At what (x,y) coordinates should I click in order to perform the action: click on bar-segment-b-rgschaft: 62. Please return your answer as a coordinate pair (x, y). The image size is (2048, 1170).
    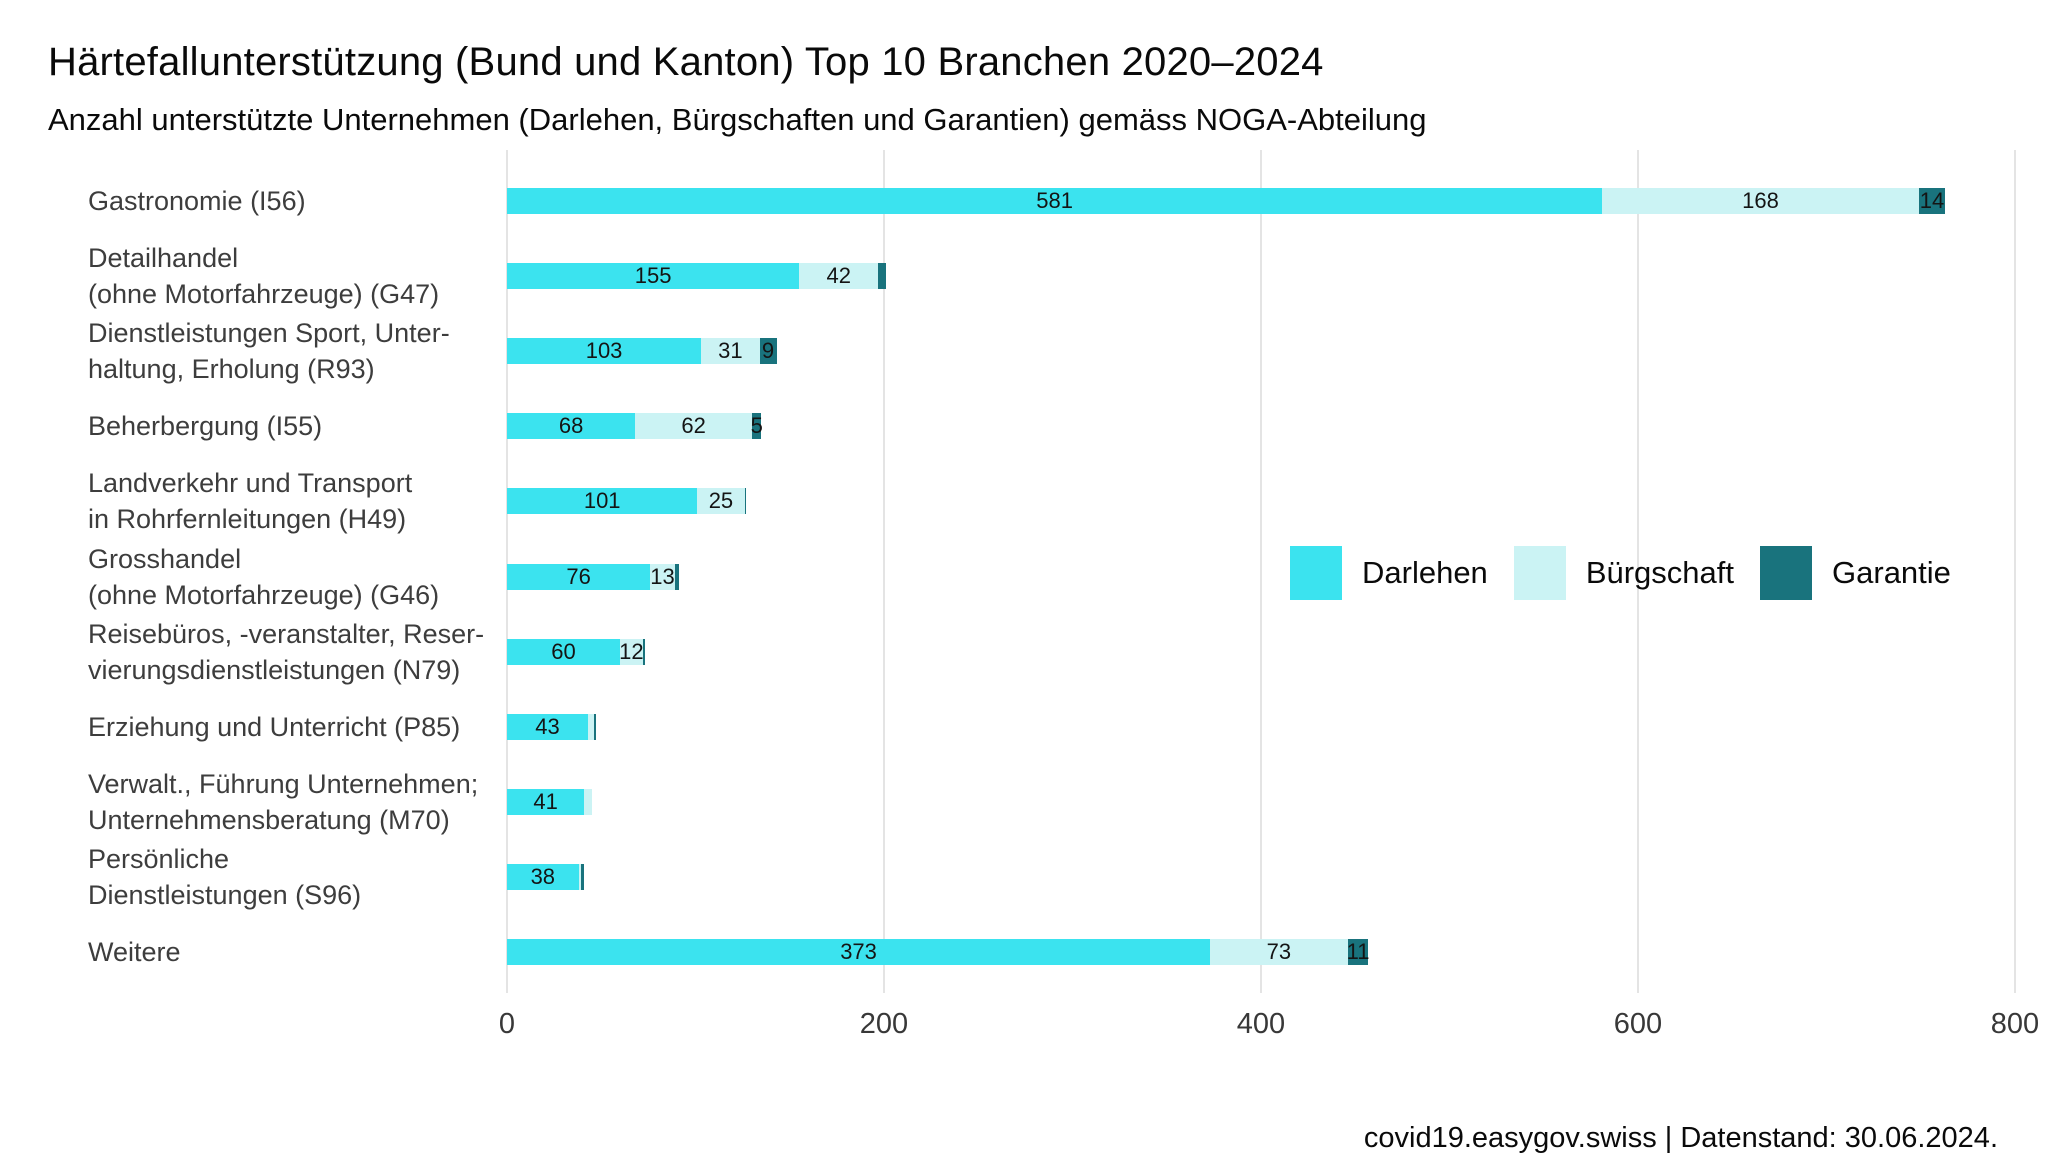
    Looking at the image, I should click on (694, 426).